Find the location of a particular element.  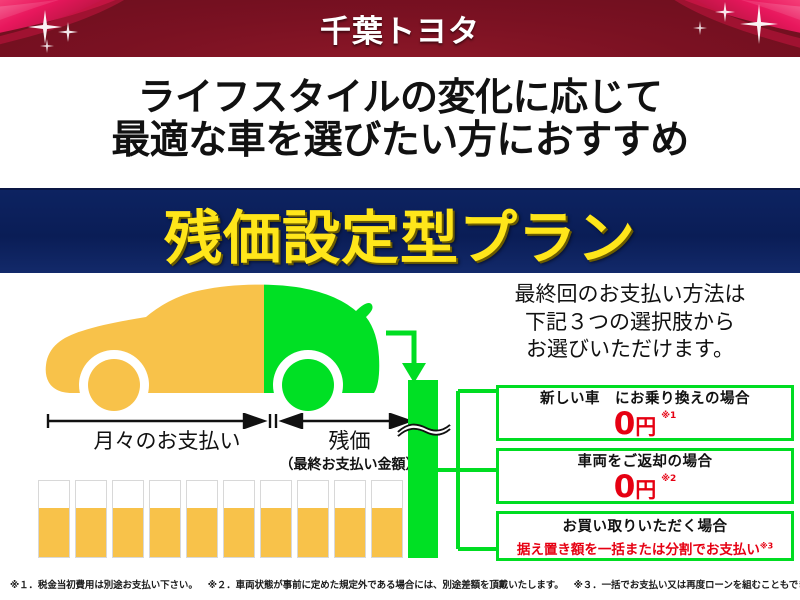

final-payment-intro-line-2: 下記３つの選択肢から is located at coordinates (630, 321).